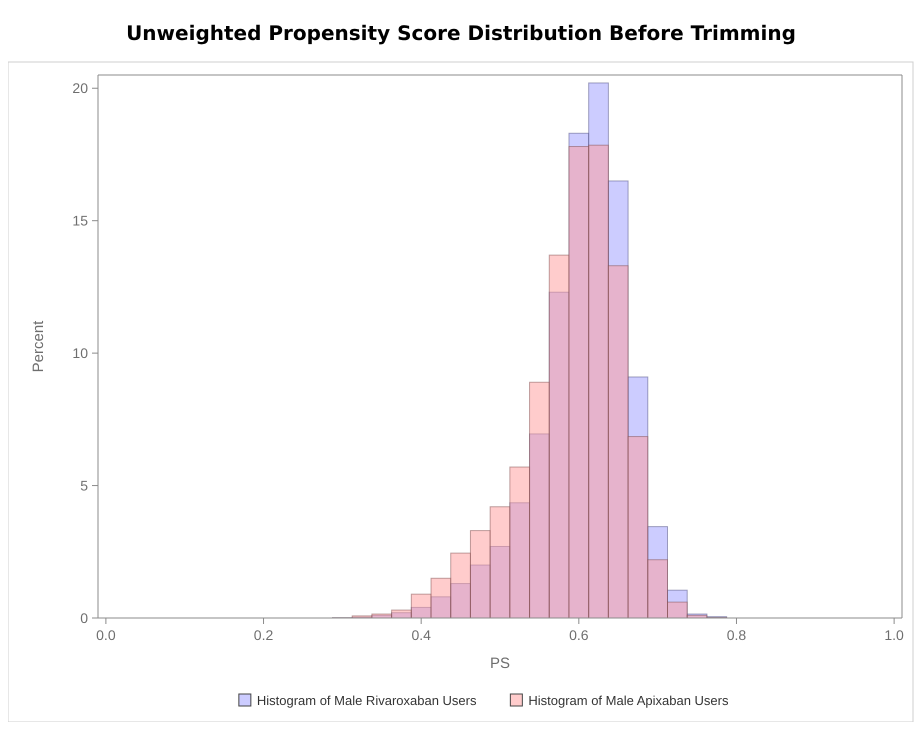  What do you see at coordinates (628, 700) in the screenshot?
I see `legend-label: Histogram of Male Apixaban Users` at bounding box center [628, 700].